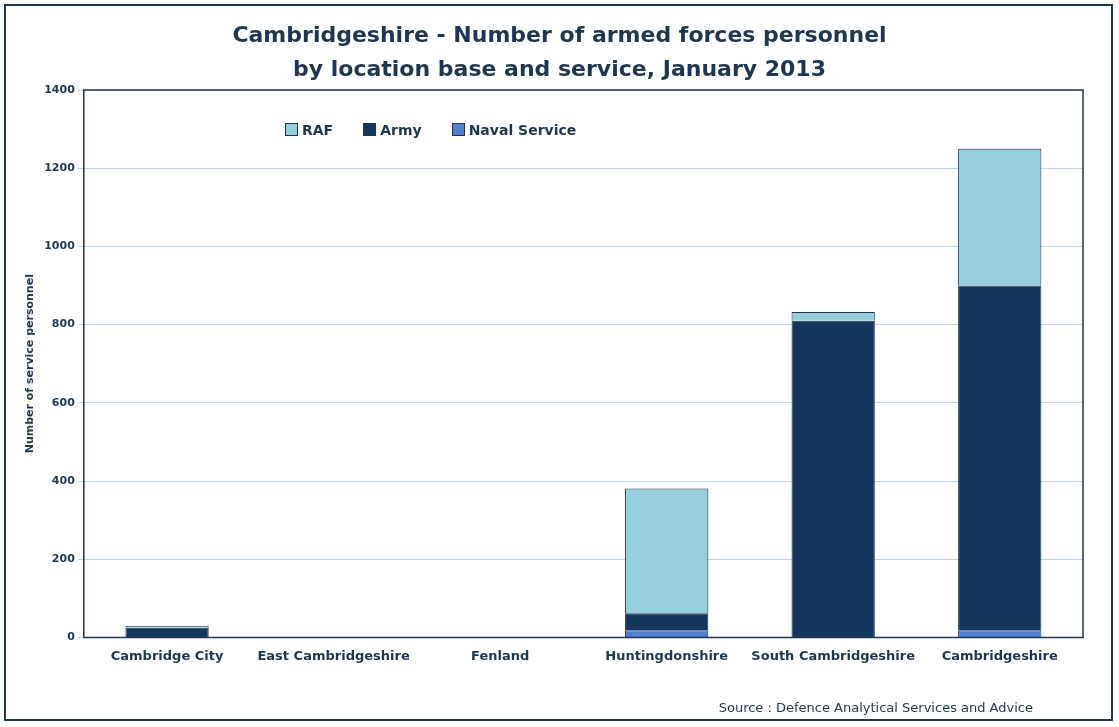  What do you see at coordinates (30, 364) in the screenshot?
I see `y-axis-title: Number of service personnel` at bounding box center [30, 364].